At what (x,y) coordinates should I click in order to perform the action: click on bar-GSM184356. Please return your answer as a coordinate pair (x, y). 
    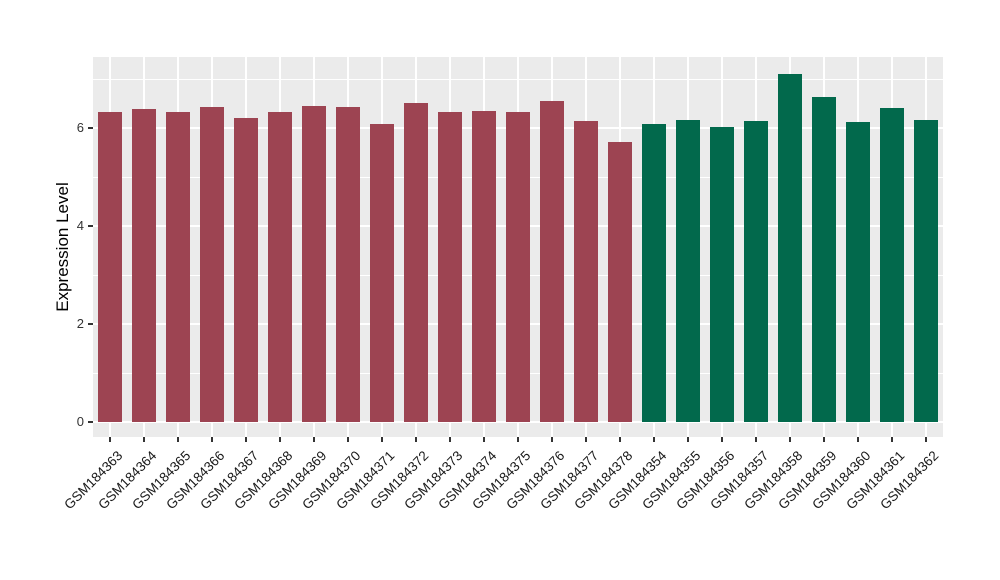
    Looking at the image, I should click on (722, 274).